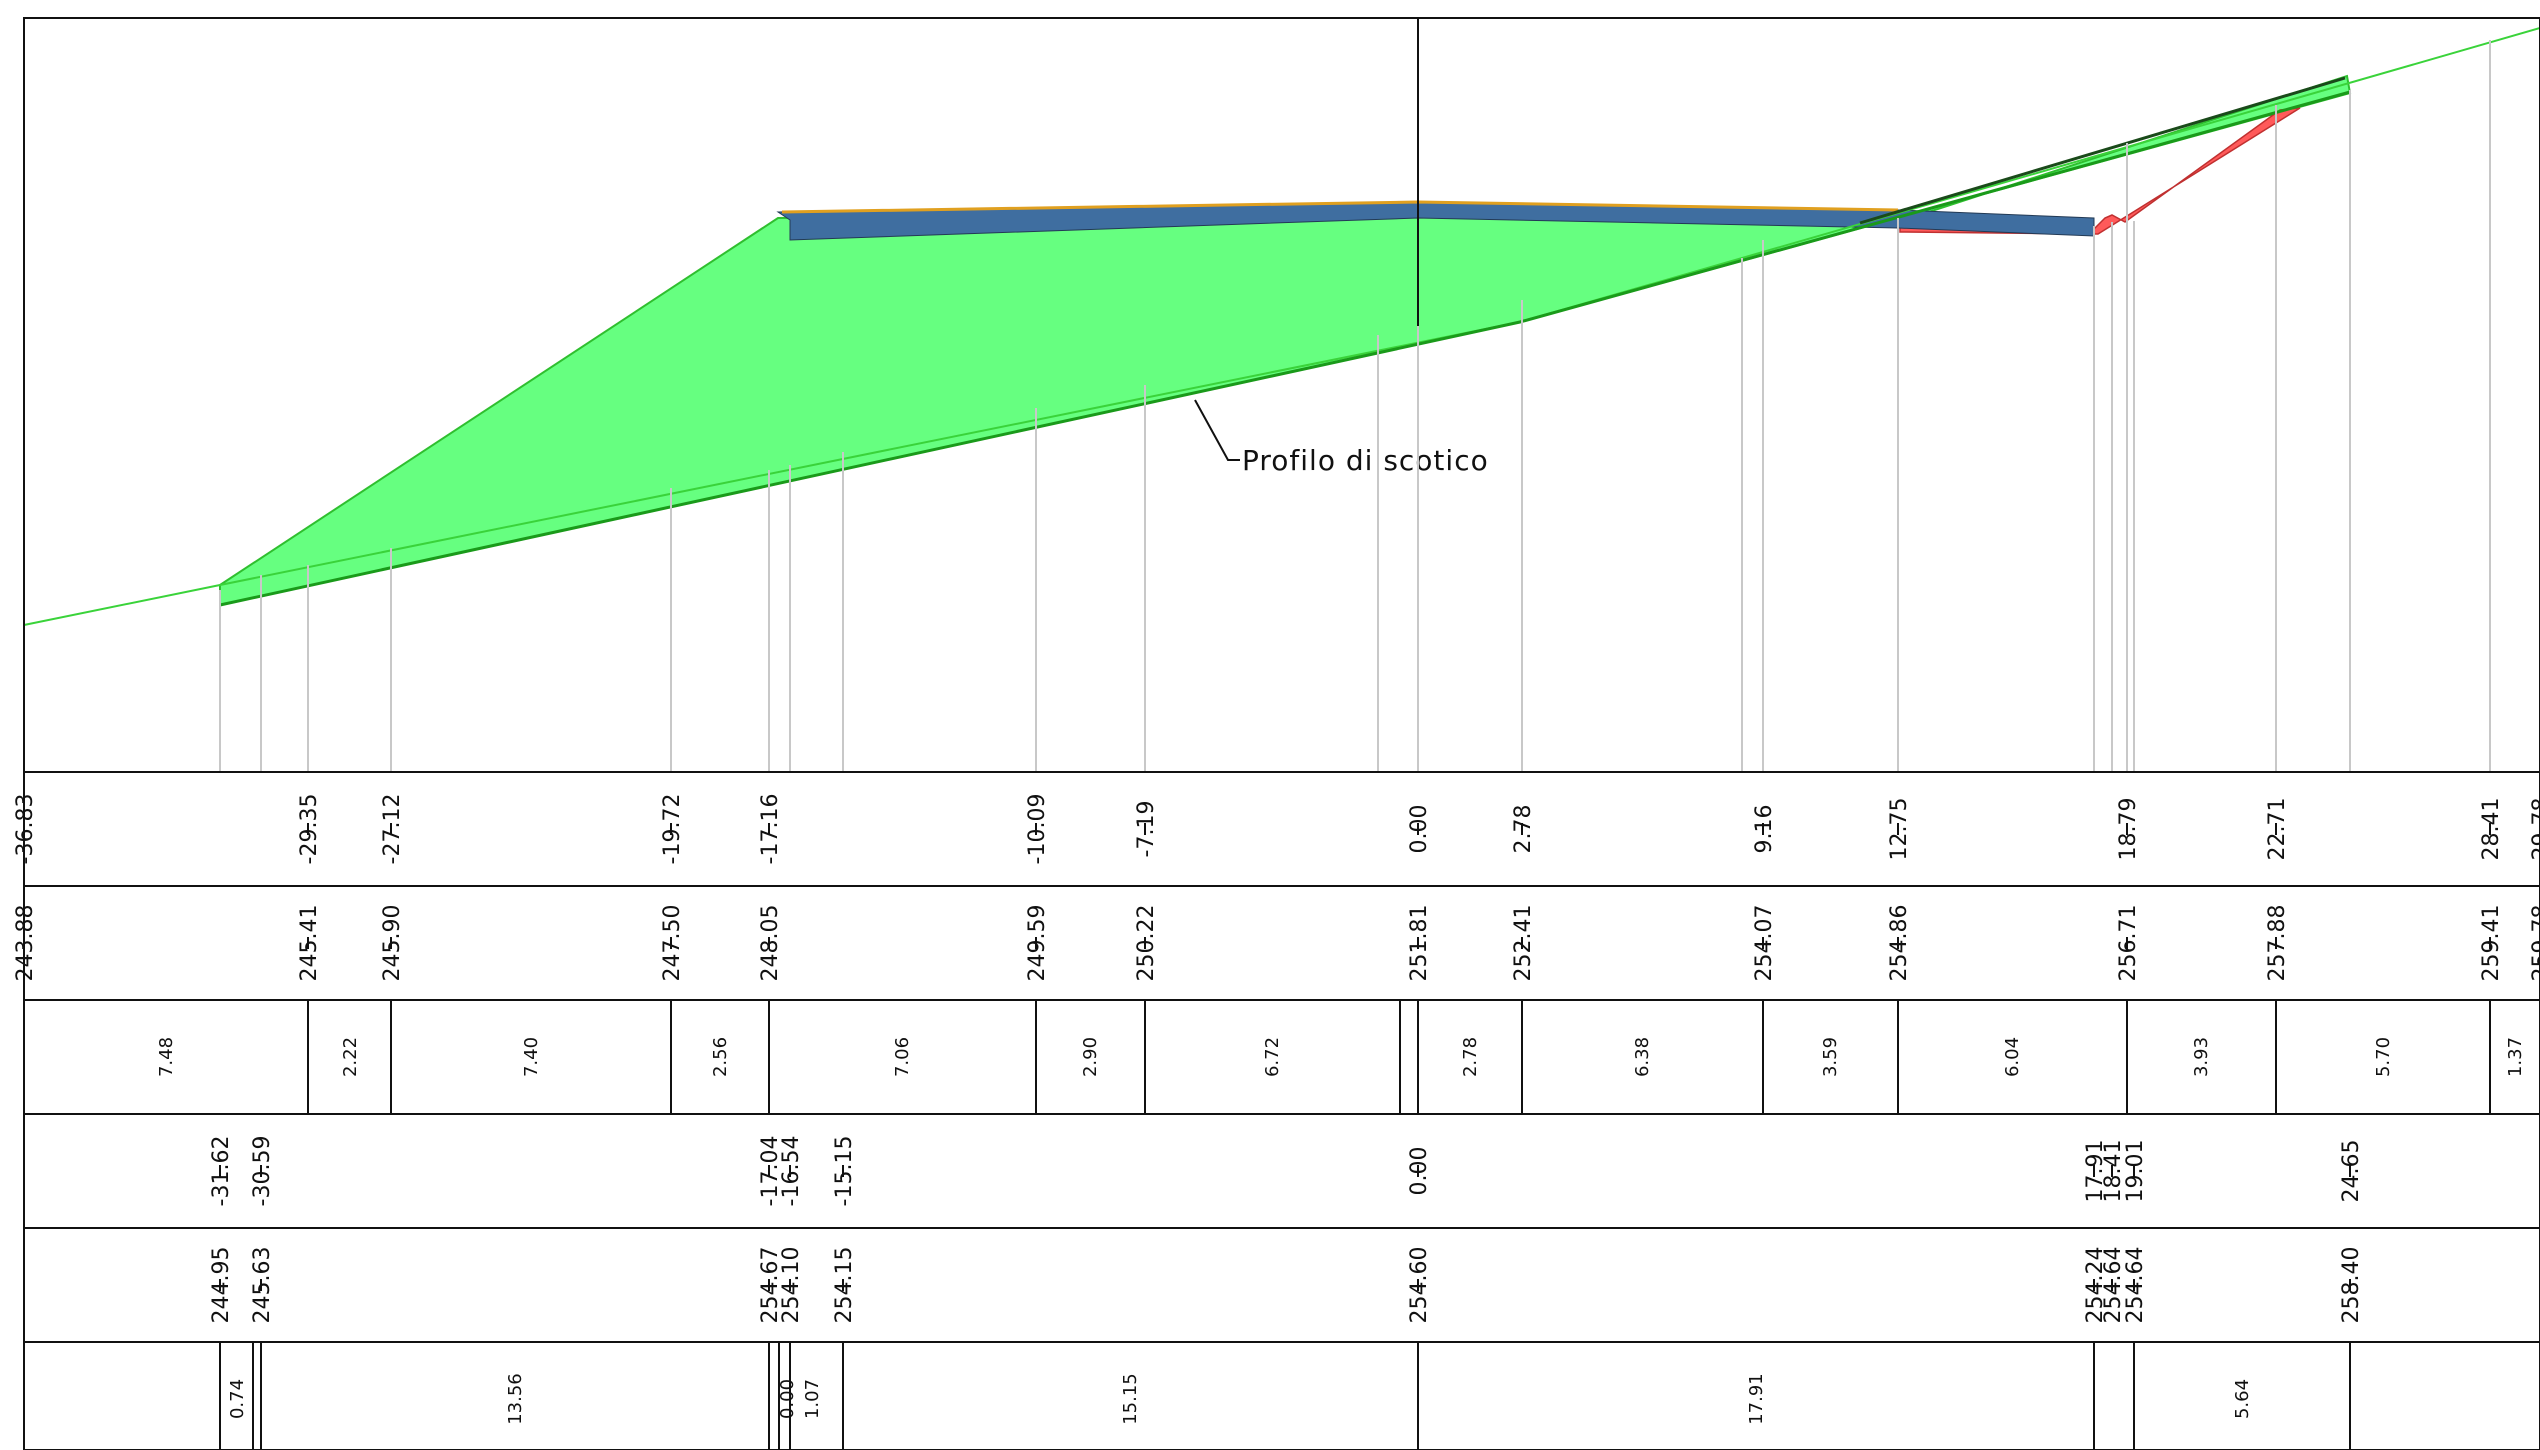 The width and height of the screenshot is (2540, 1450). Describe the element at coordinates (350, 1057) in the screenshot. I see `segment-length: 2.22` at that location.